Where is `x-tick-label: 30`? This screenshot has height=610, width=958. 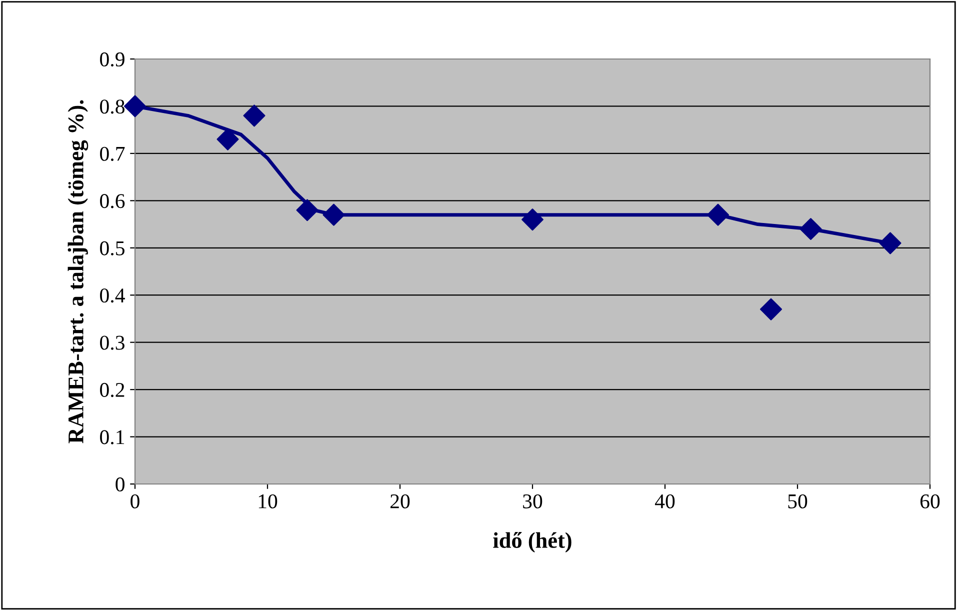 x-tick-label: 30 is located at coordinates (532, 501).